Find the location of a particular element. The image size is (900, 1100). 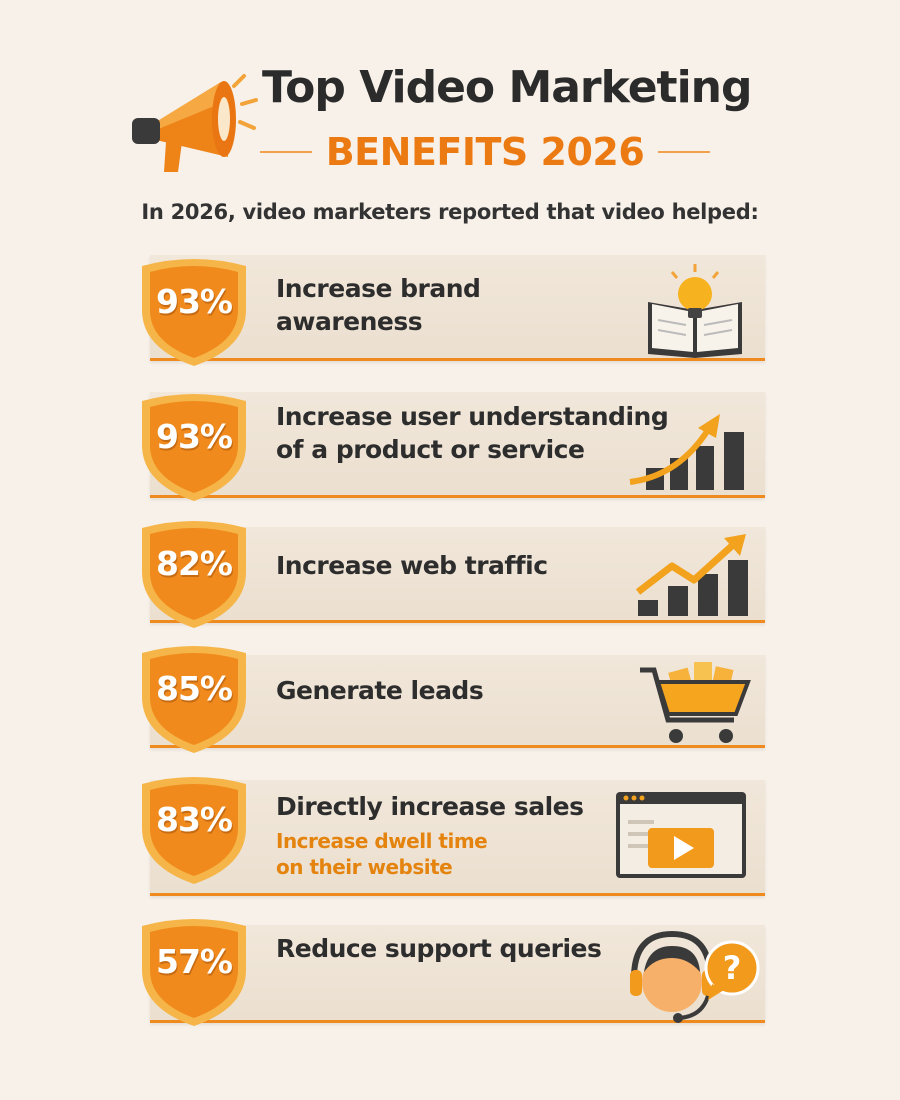

percent-shield: 83% is located at coordinates (194, 828).